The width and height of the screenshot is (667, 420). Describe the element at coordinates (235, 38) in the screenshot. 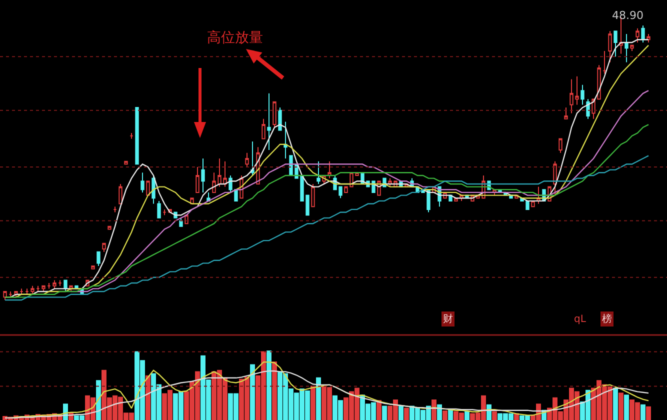

I see `annotation: 高位放量` at that location.